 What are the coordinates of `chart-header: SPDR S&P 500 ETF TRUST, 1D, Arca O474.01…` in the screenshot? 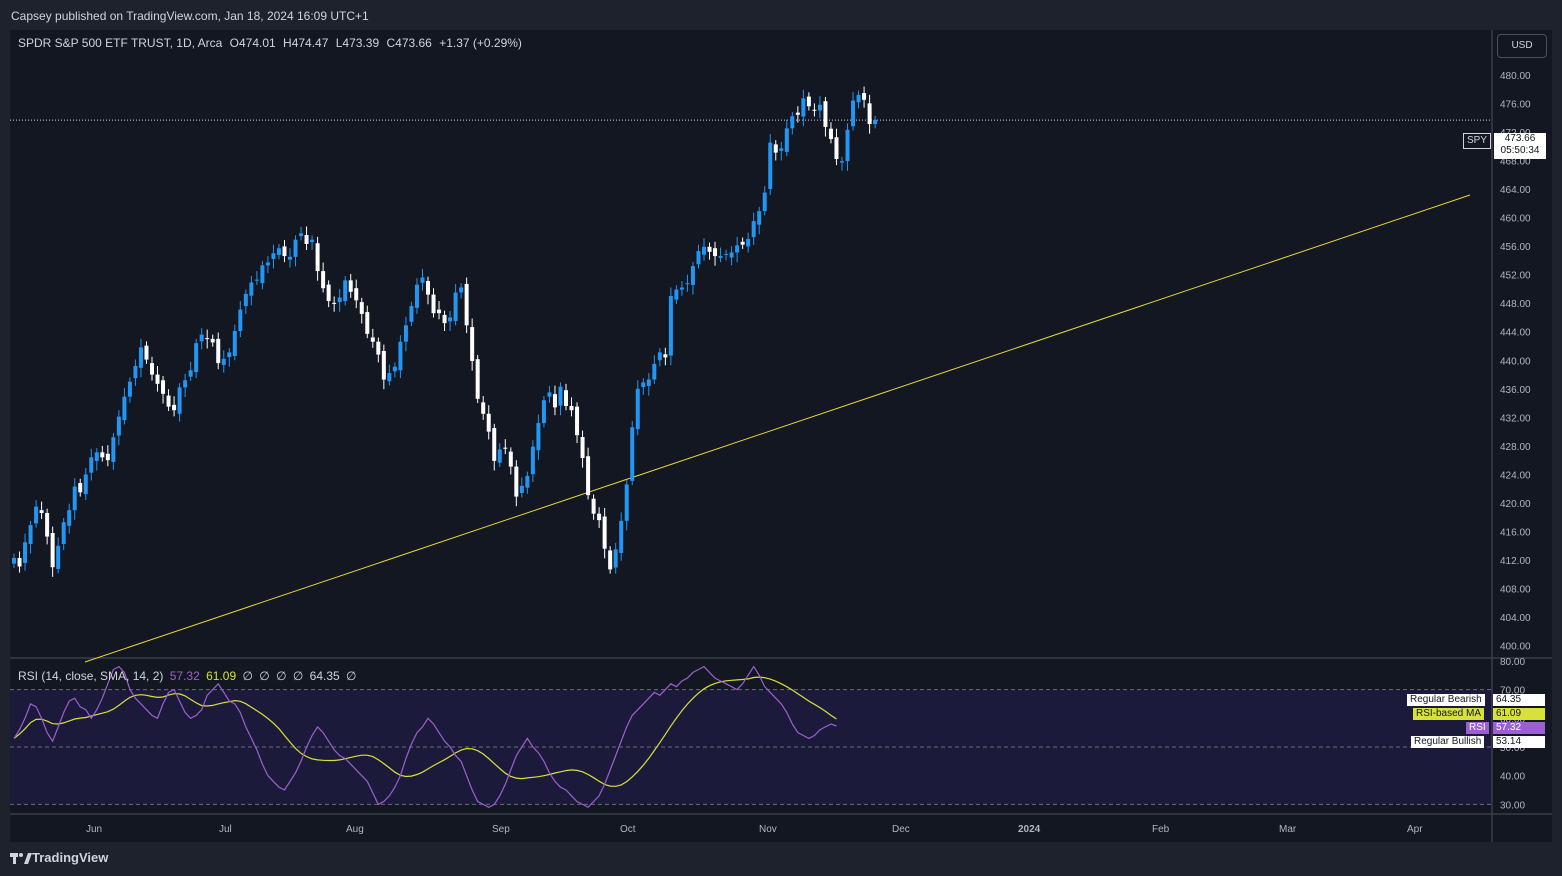 It's located at (272, 43).